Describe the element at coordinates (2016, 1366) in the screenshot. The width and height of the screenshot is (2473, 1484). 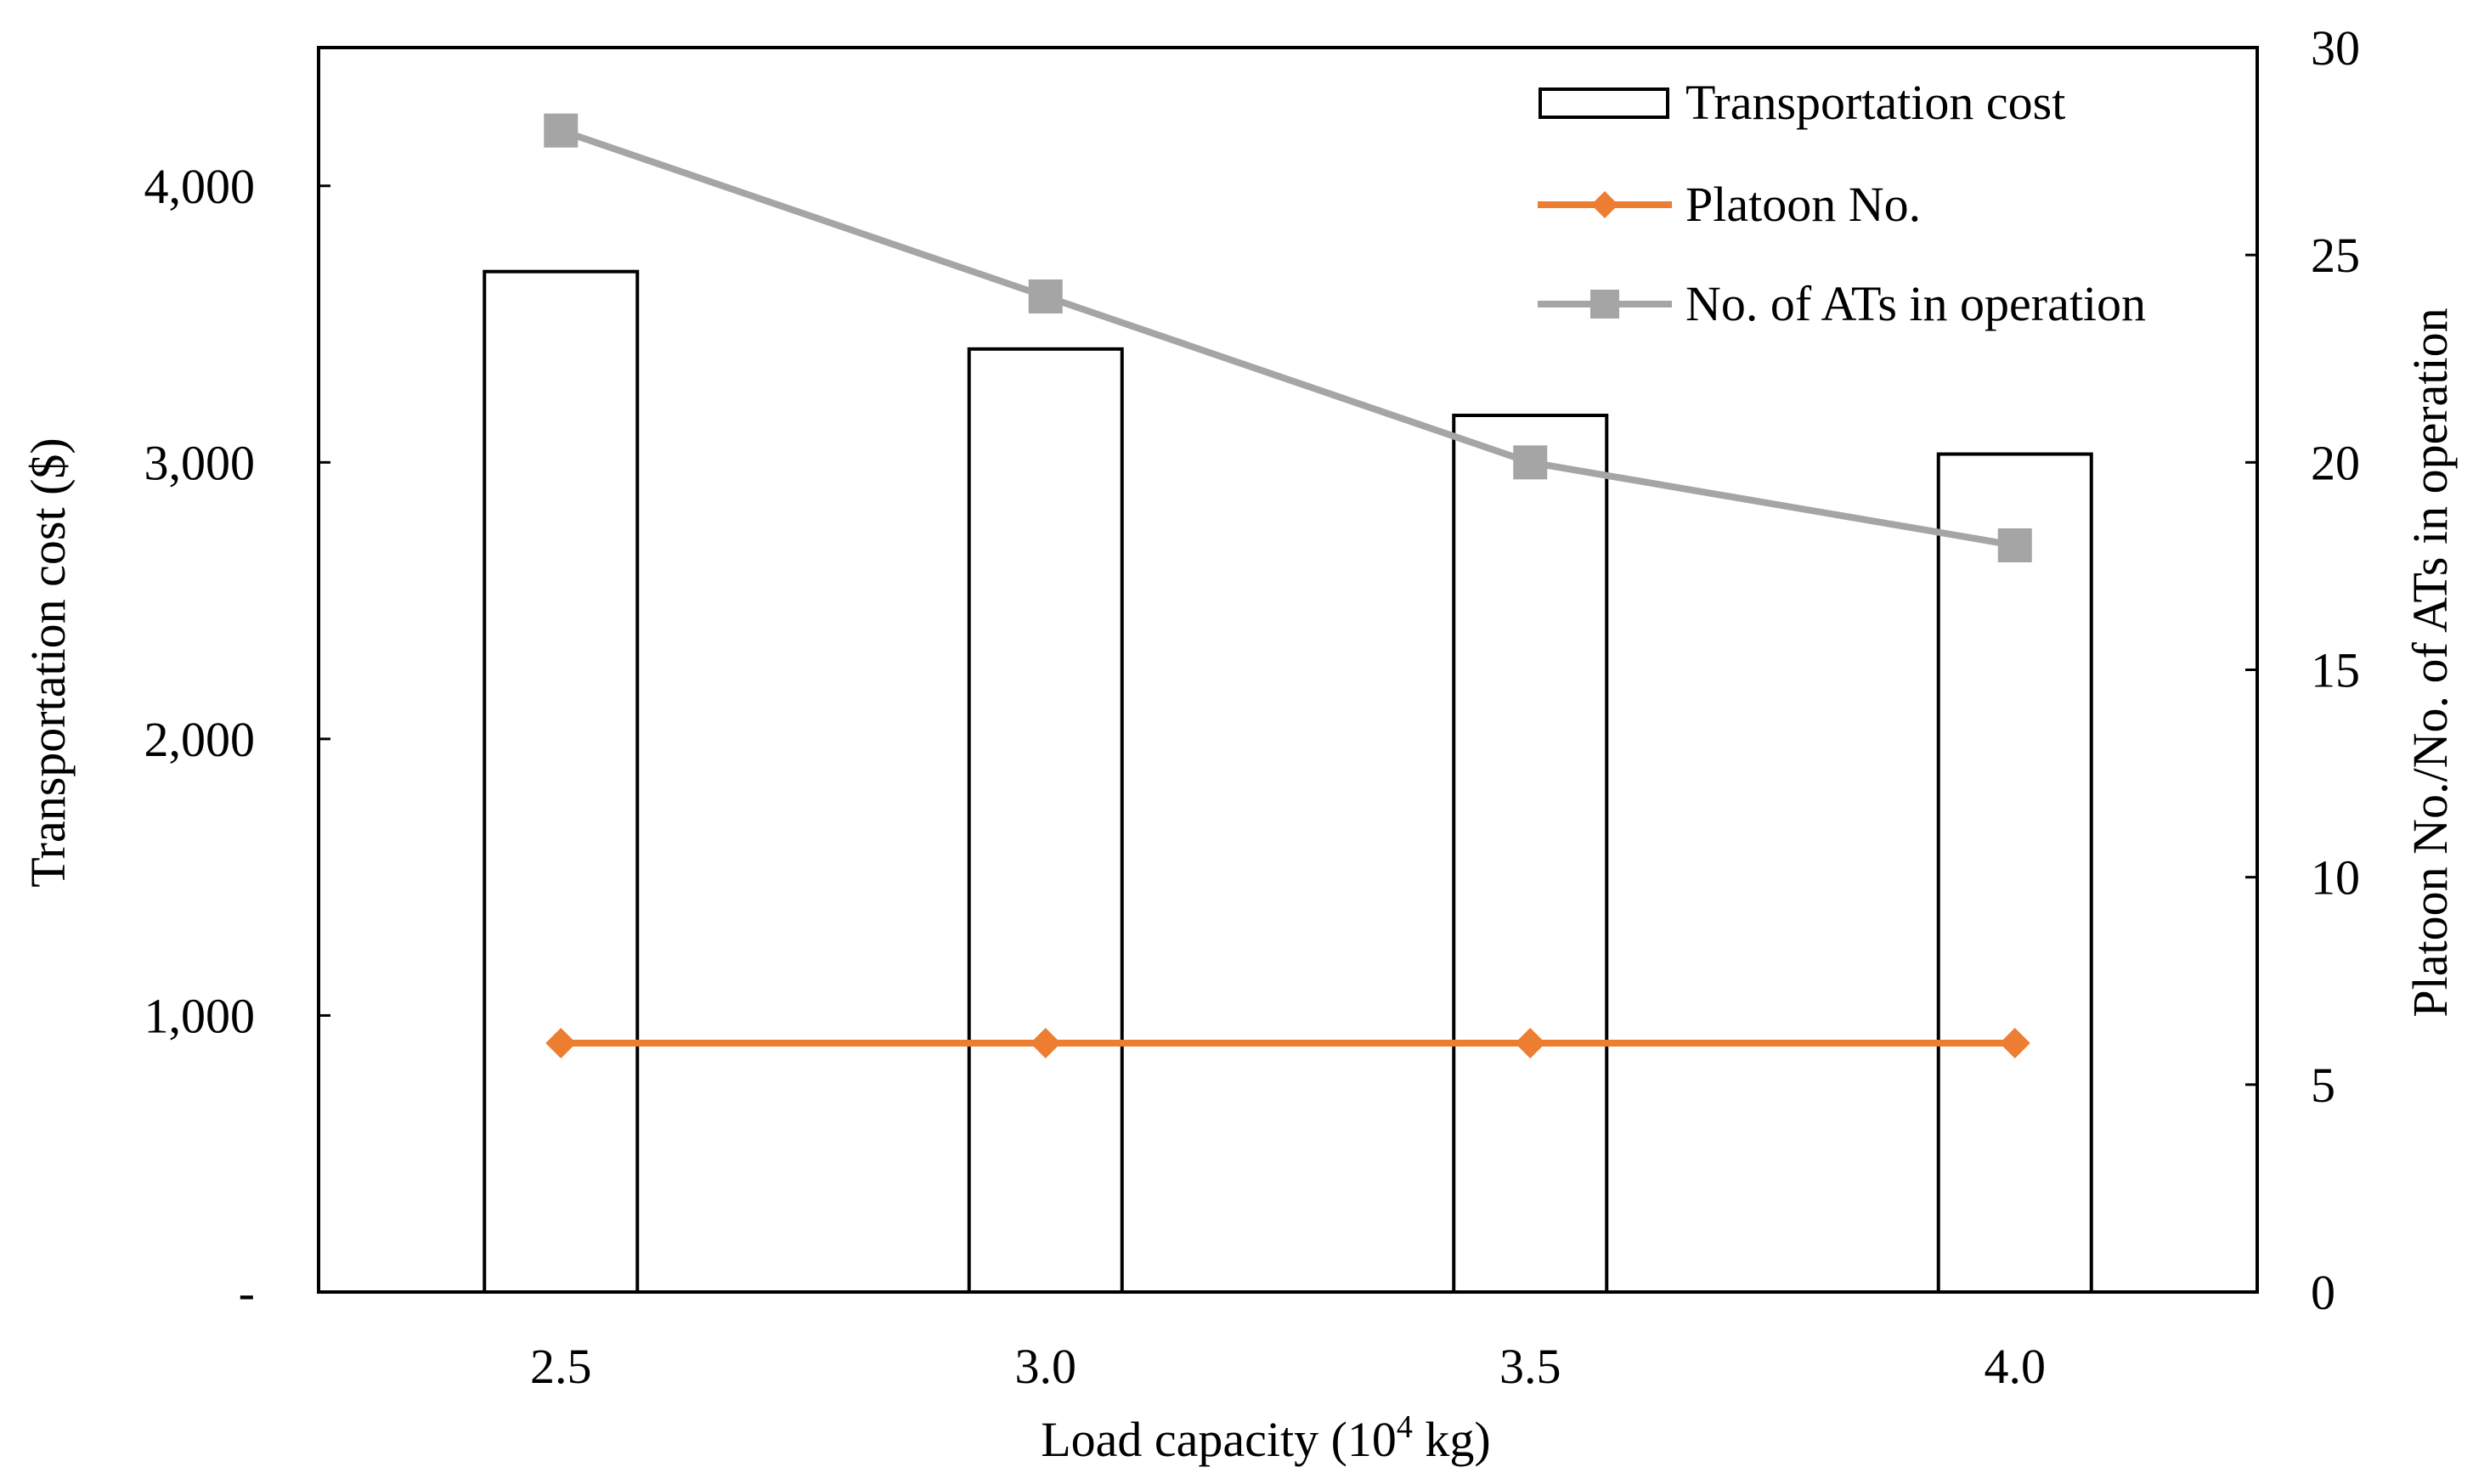
I see `x-tick-label: 4.0` at that location.